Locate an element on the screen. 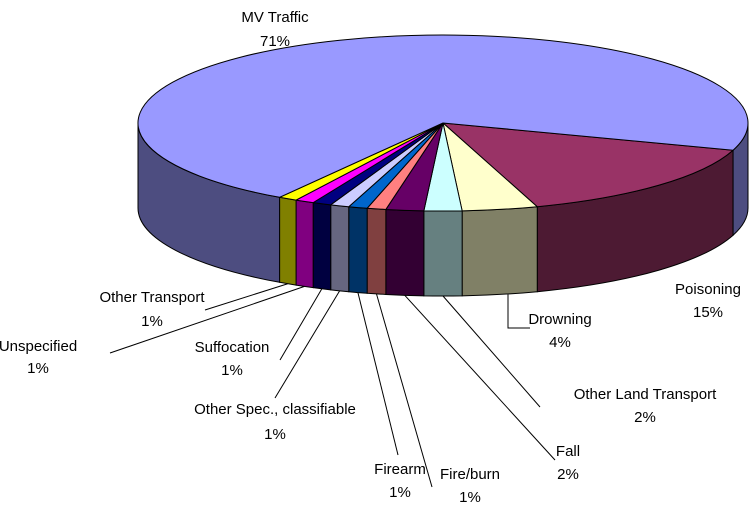 The height and width of the screenshot is (505, 749). category-label: Drowning is located at coordinates (559, 319).